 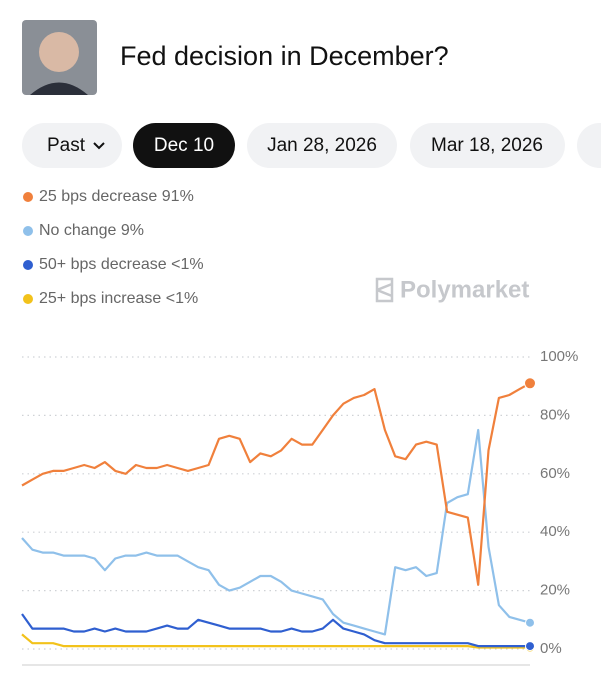 I want to click on legend-name: 25 bps decrease, so click(x=98, y=196).